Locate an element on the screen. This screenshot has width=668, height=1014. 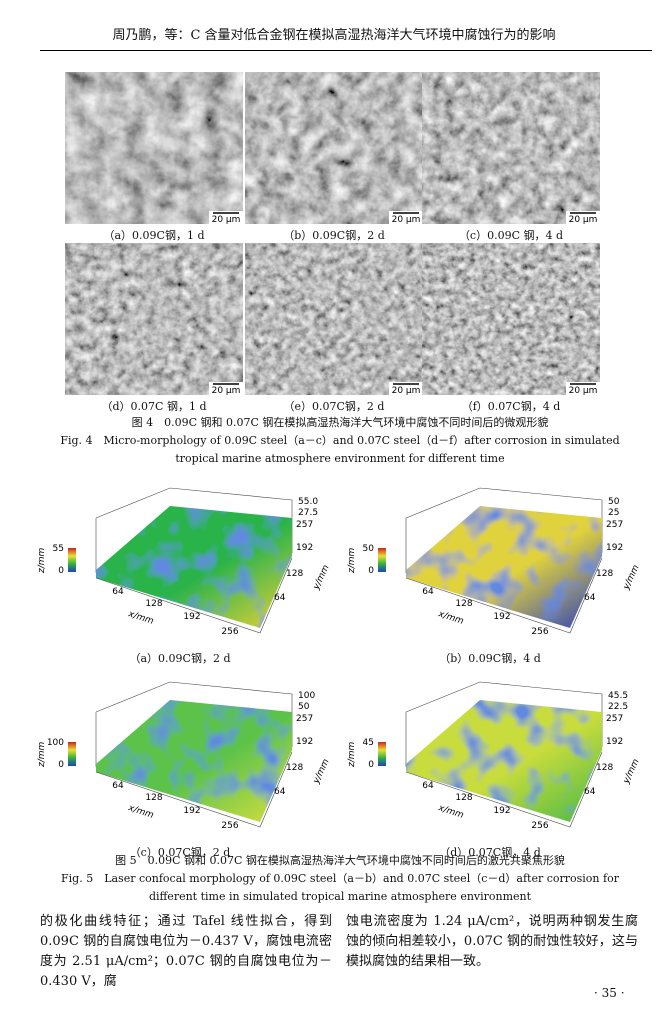
panel-label: （e）0.07C钢，2 d is located at coordinates (334, 406).